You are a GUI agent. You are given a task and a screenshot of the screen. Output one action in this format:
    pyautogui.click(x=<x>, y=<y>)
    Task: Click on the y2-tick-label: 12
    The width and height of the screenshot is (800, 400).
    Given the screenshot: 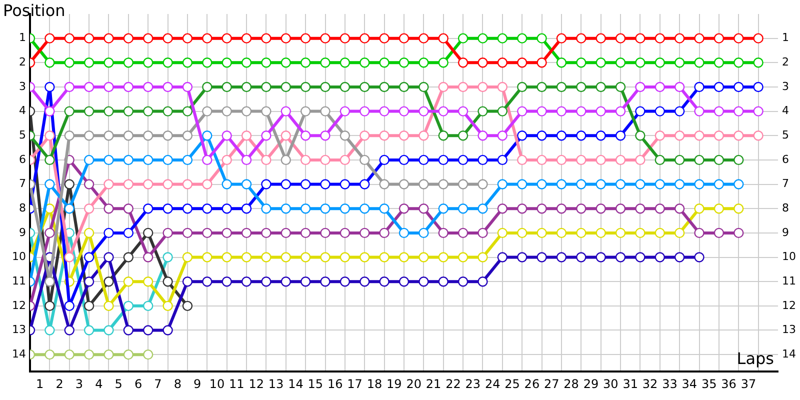 What is the action you would take?
    pyautogui.click(x=789, y=305)
    